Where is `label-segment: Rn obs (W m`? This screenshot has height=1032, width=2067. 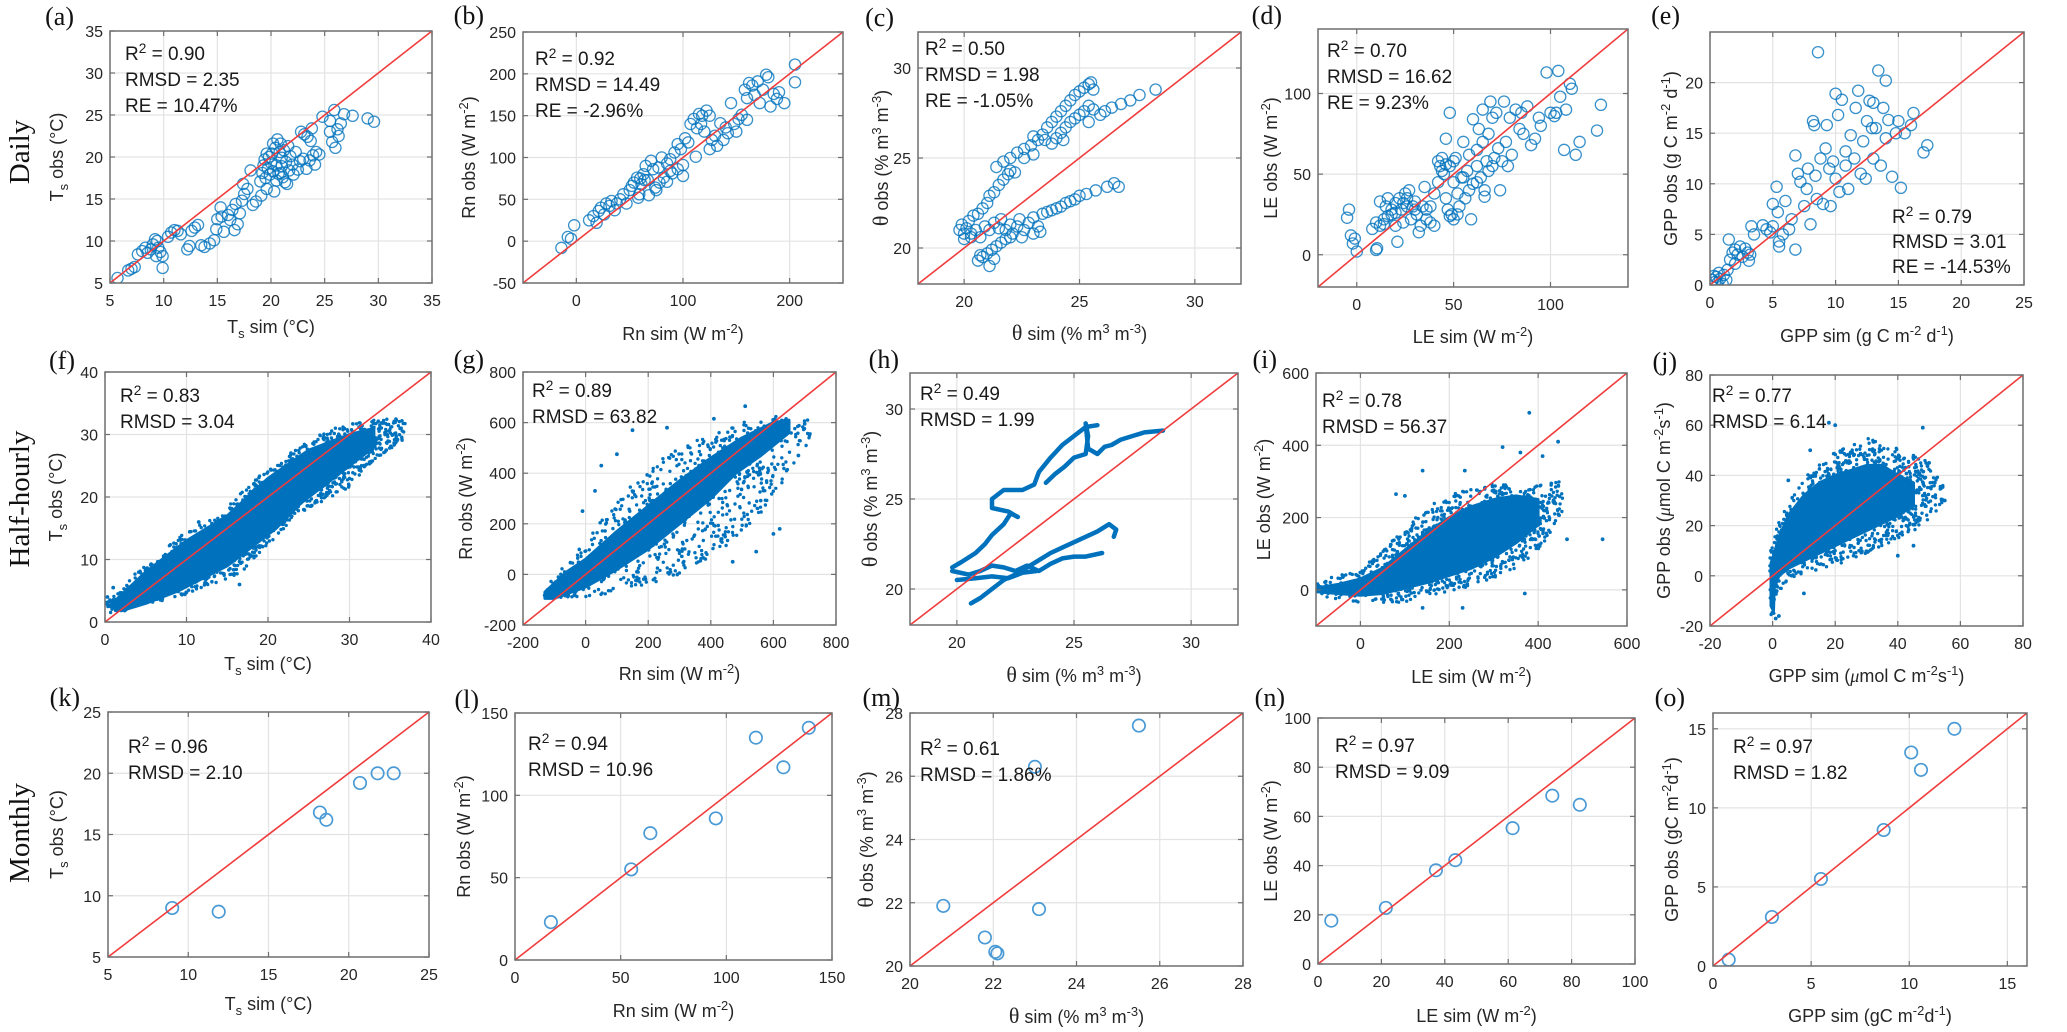
label-segment: Rn obs (W m is located at coordinates (466, 507).